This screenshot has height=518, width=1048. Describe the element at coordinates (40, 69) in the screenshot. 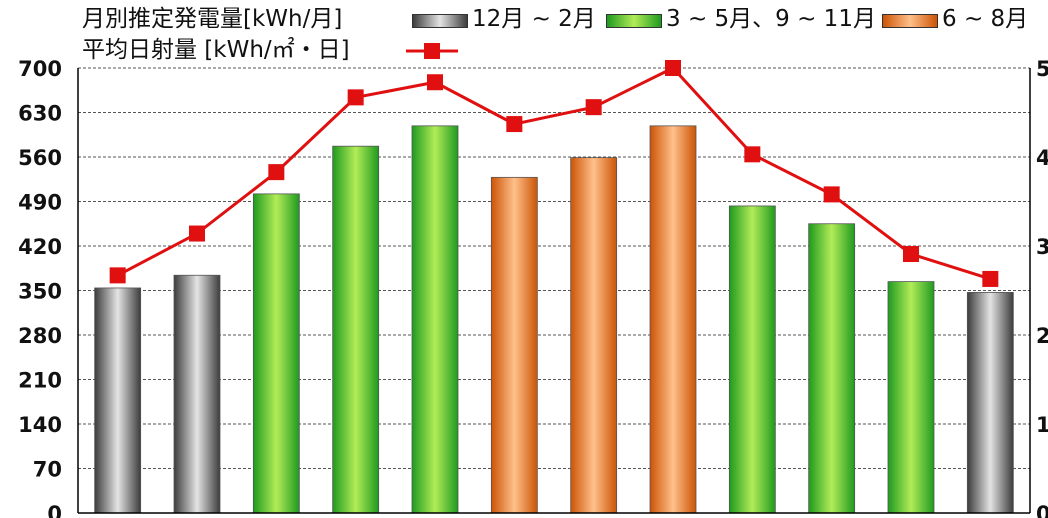

I see `left-tick-label: 700` at that location.